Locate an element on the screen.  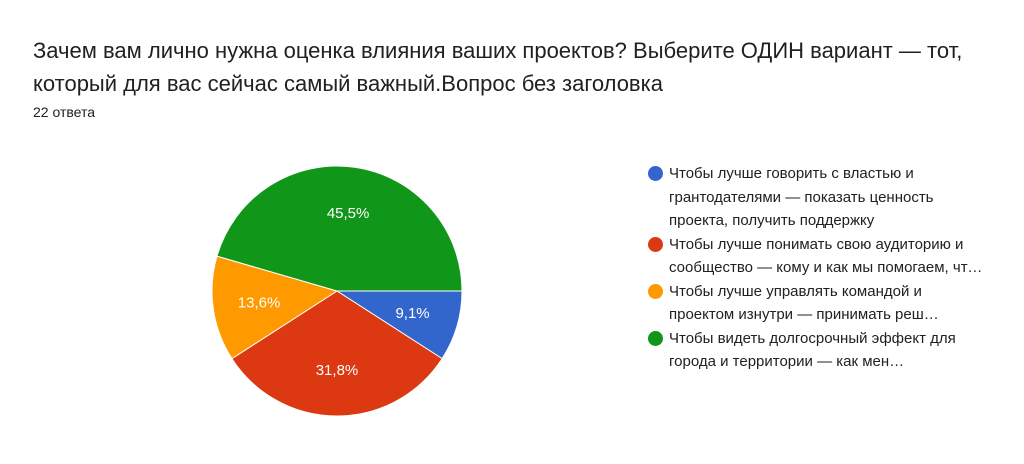
pie-chart: 9,1% 31,8% 13,6% 45,5% is located at coordinates (337, 291).